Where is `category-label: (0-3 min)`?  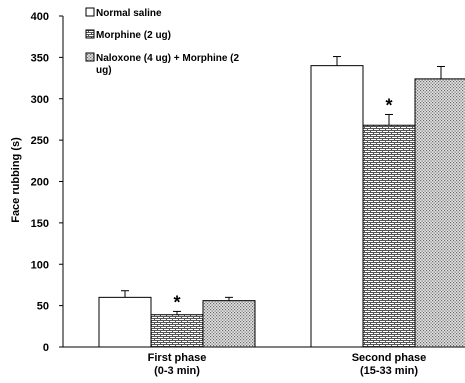 category-label: (0-3 min) is located at coordinates (177, 371).